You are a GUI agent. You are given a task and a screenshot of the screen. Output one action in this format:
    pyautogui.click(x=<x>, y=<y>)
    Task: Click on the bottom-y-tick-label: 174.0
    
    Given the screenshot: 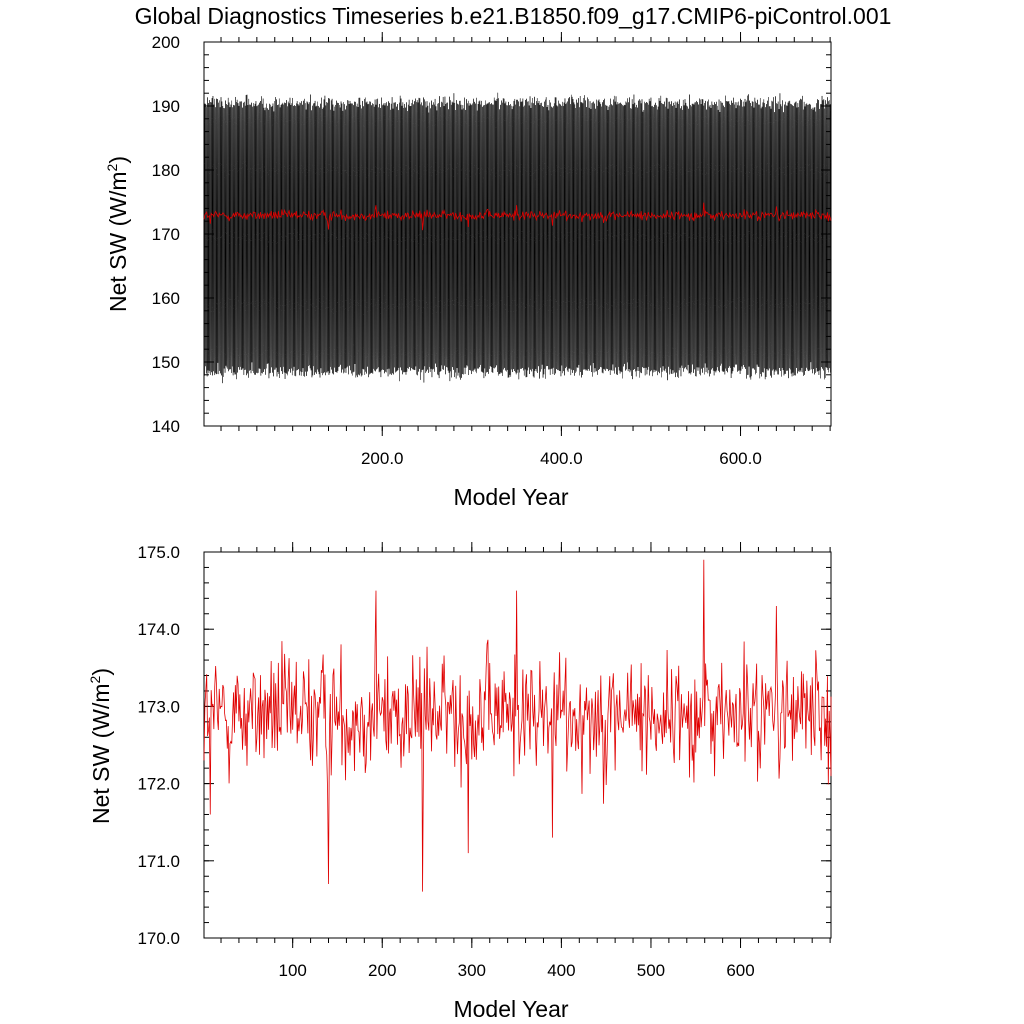 What is the action you would take?
    pyautogui.click(x=158, y=629)
    